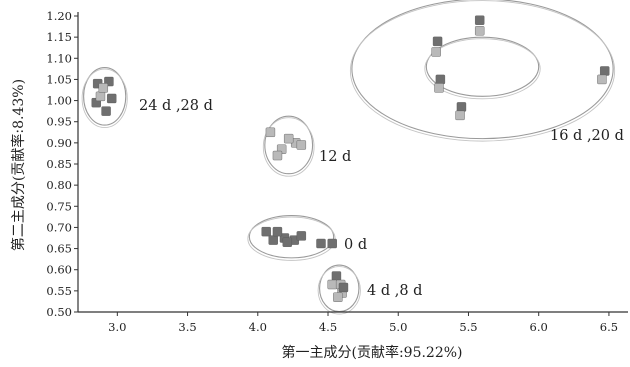 The height and width of the screenshot is (367, 630). I want to click on cluster-label: 24 d ,28 d, so click(176, 106).